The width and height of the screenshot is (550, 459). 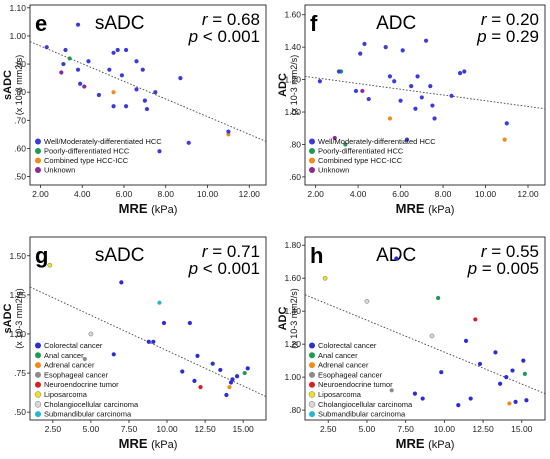 I want to click on x-tick-label: 5.00, so click(x=91, y=429).